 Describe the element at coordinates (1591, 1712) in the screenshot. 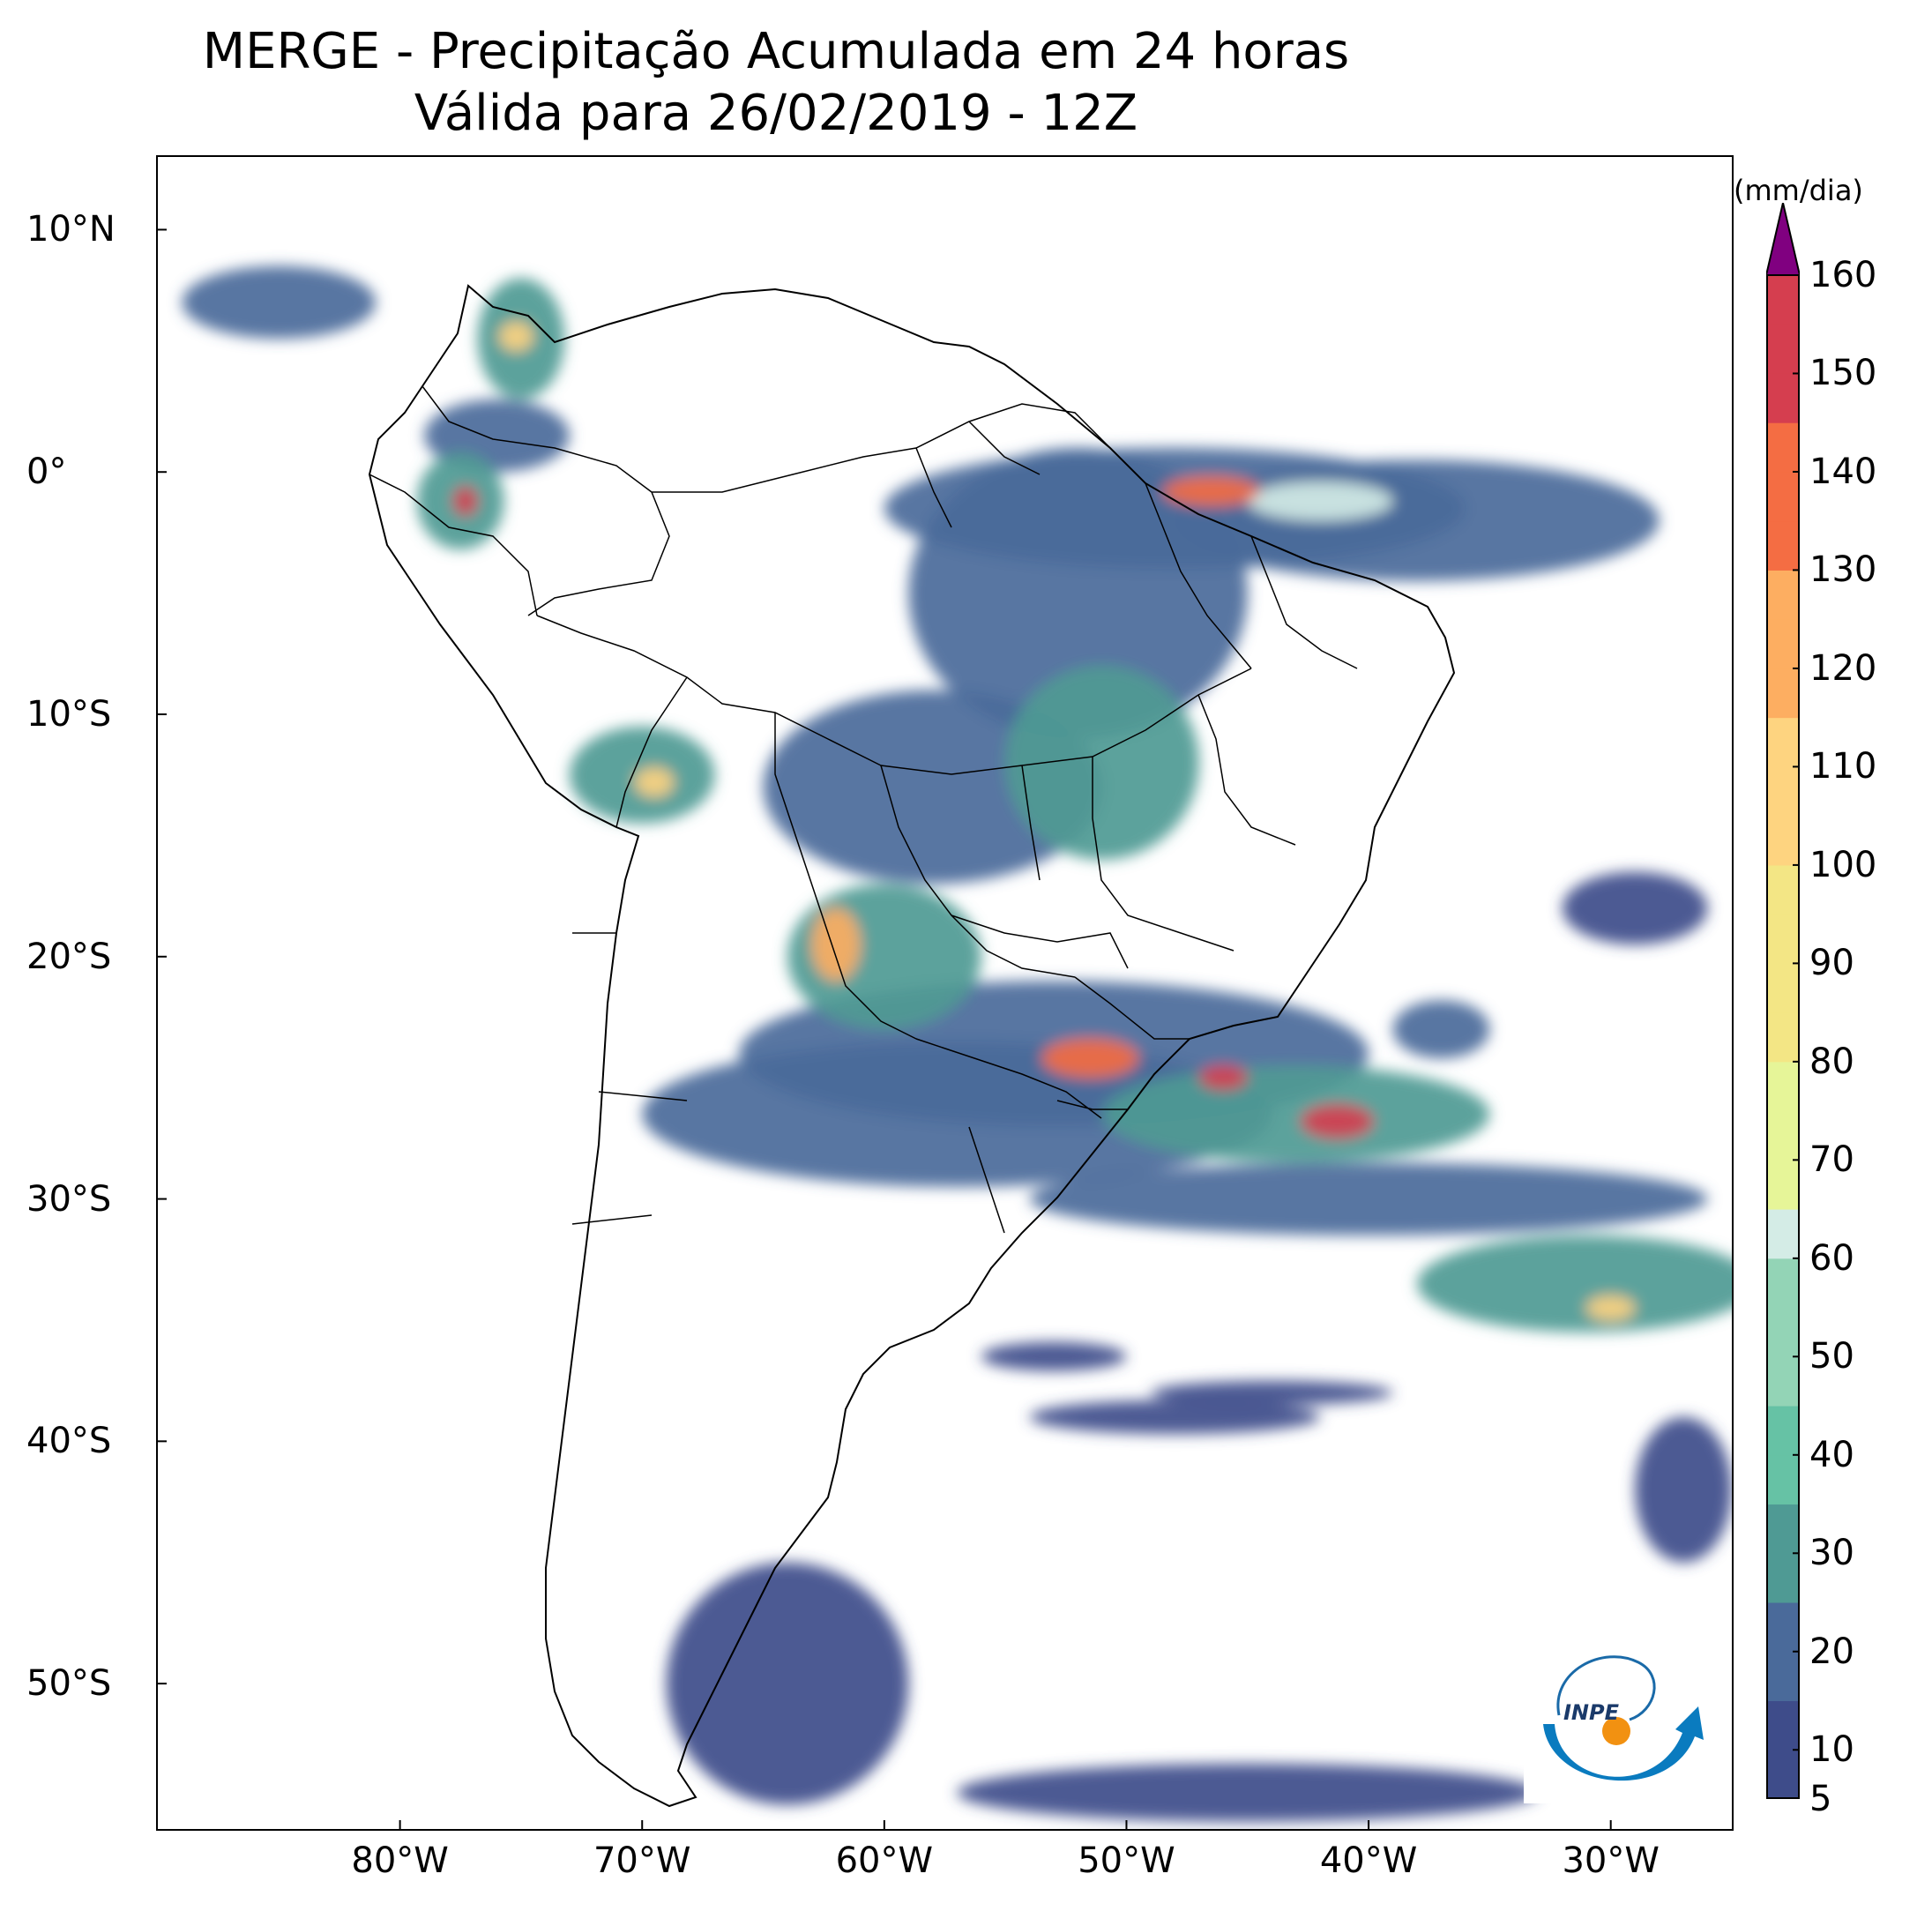

I see `logo-text: INPE` at that location.